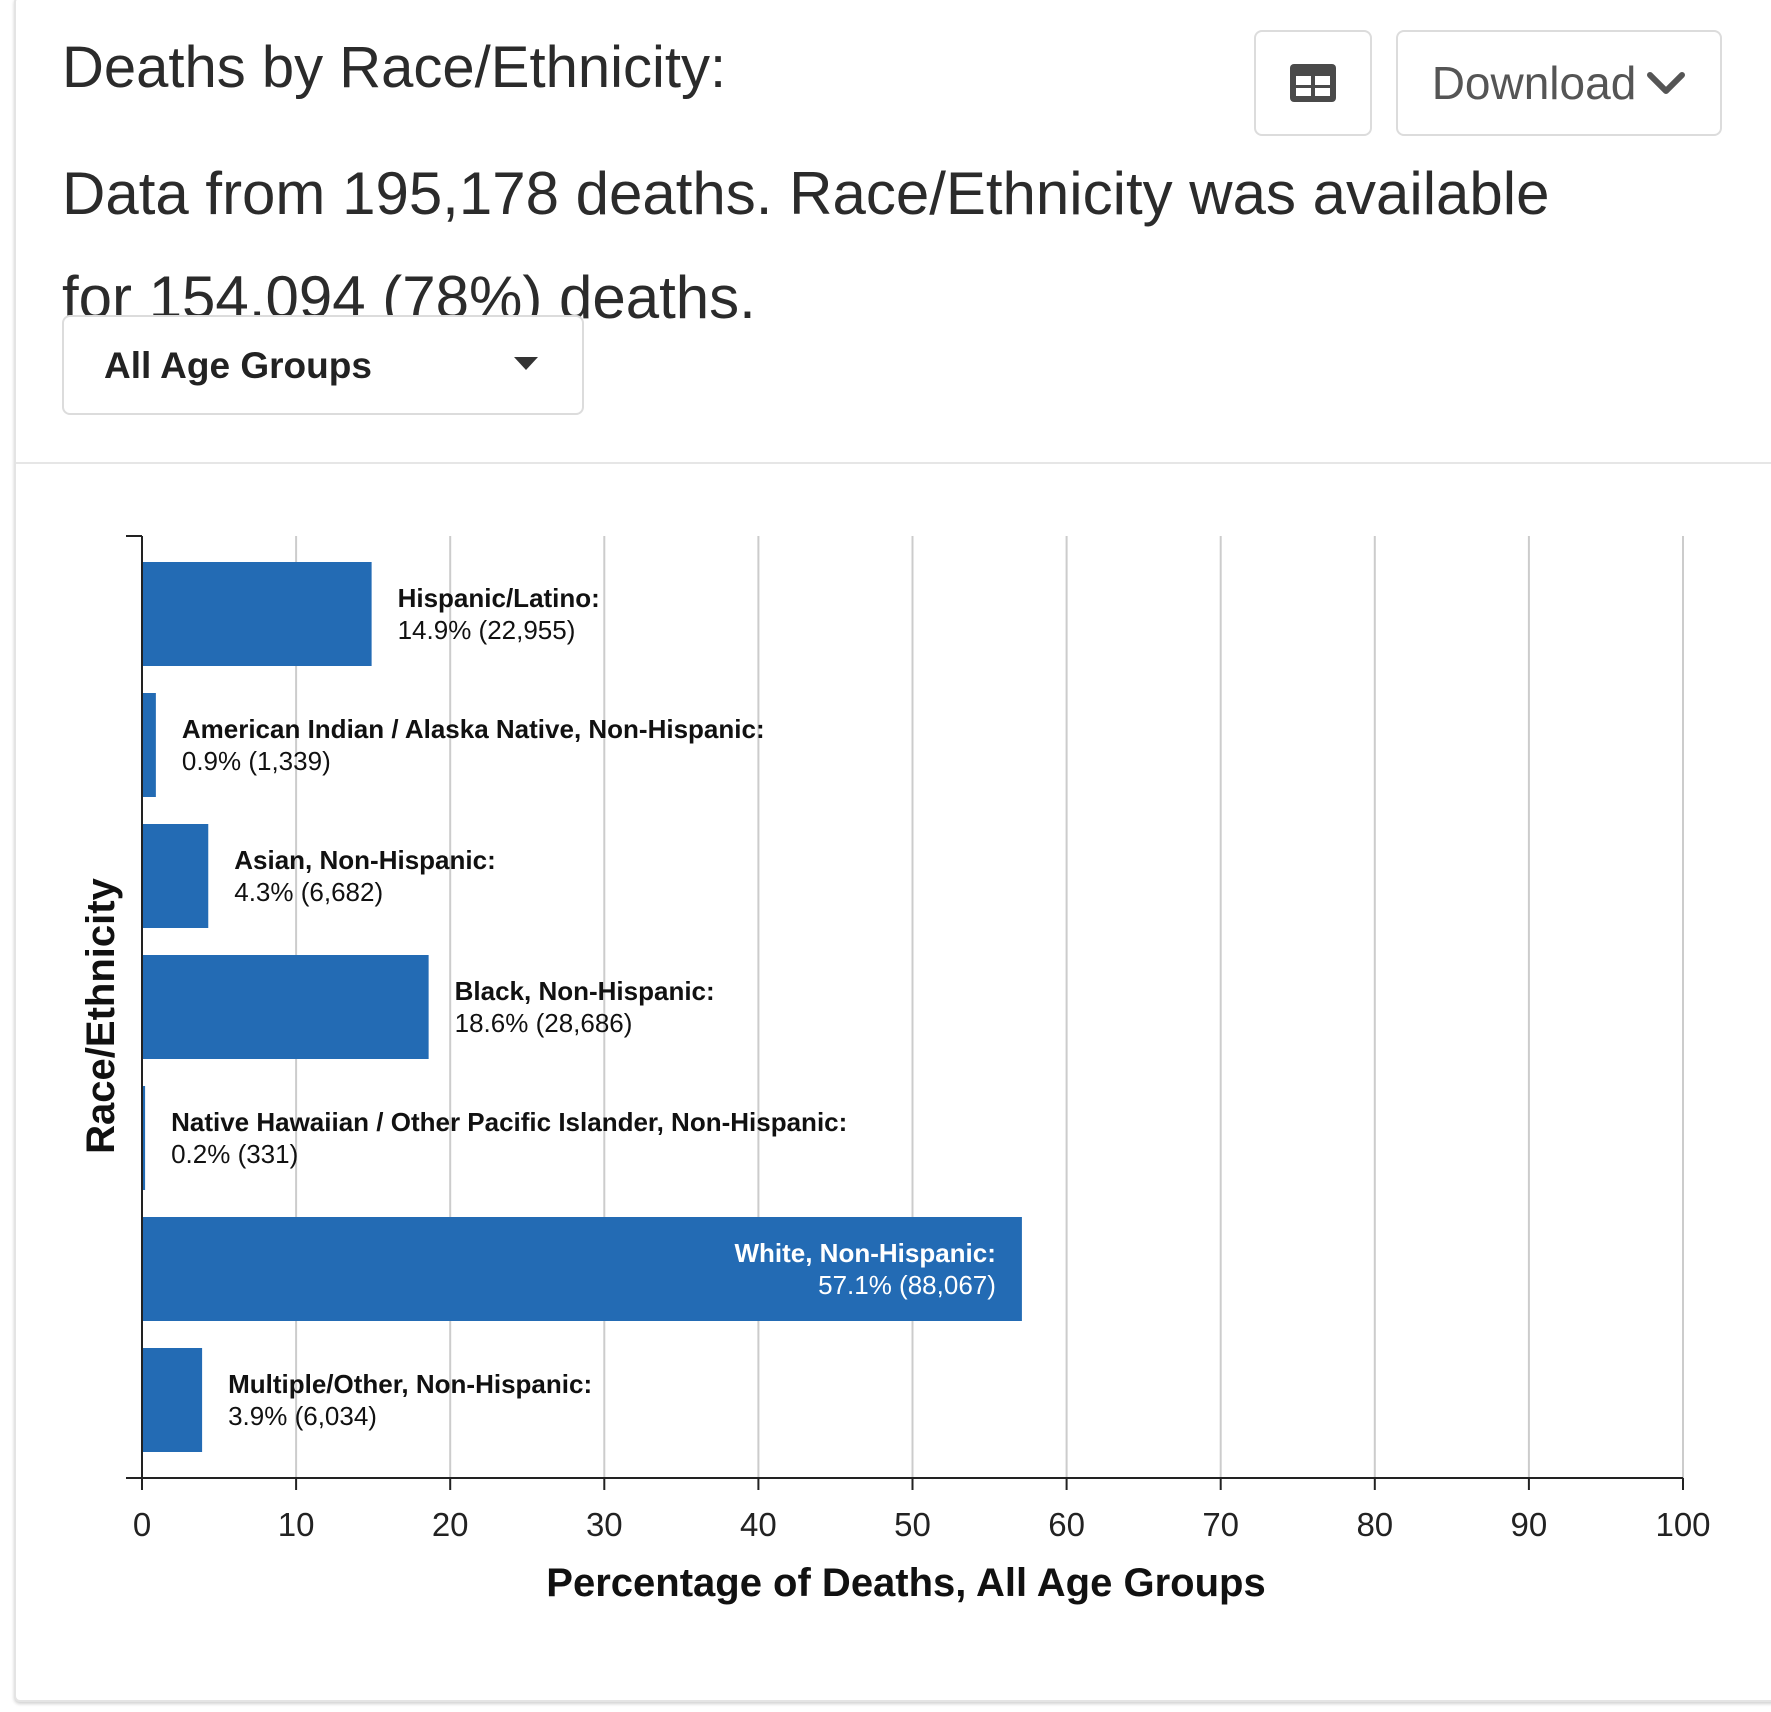 This screenshot has height=1712, width=1771. I want to click on x-tick-label: 10, so click(296, 1524).